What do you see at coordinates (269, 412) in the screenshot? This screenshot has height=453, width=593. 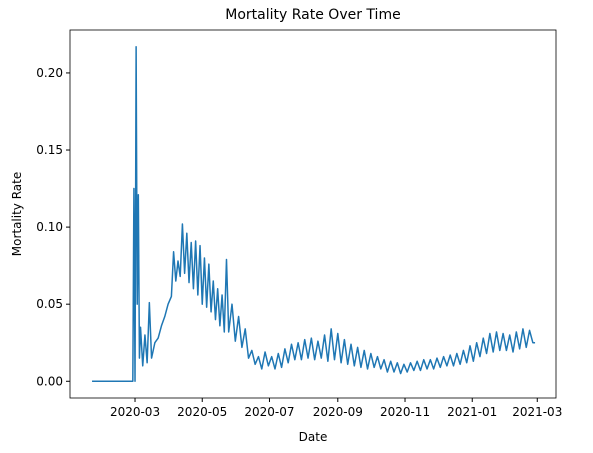 I see `x-tick-label: 2020-07` at bounding box center [269, 412].